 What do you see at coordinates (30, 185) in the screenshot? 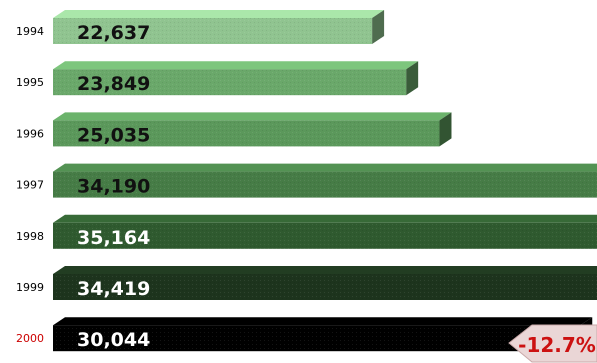
I see `year-label-1997: 1997` at bounding box center [30, 185].